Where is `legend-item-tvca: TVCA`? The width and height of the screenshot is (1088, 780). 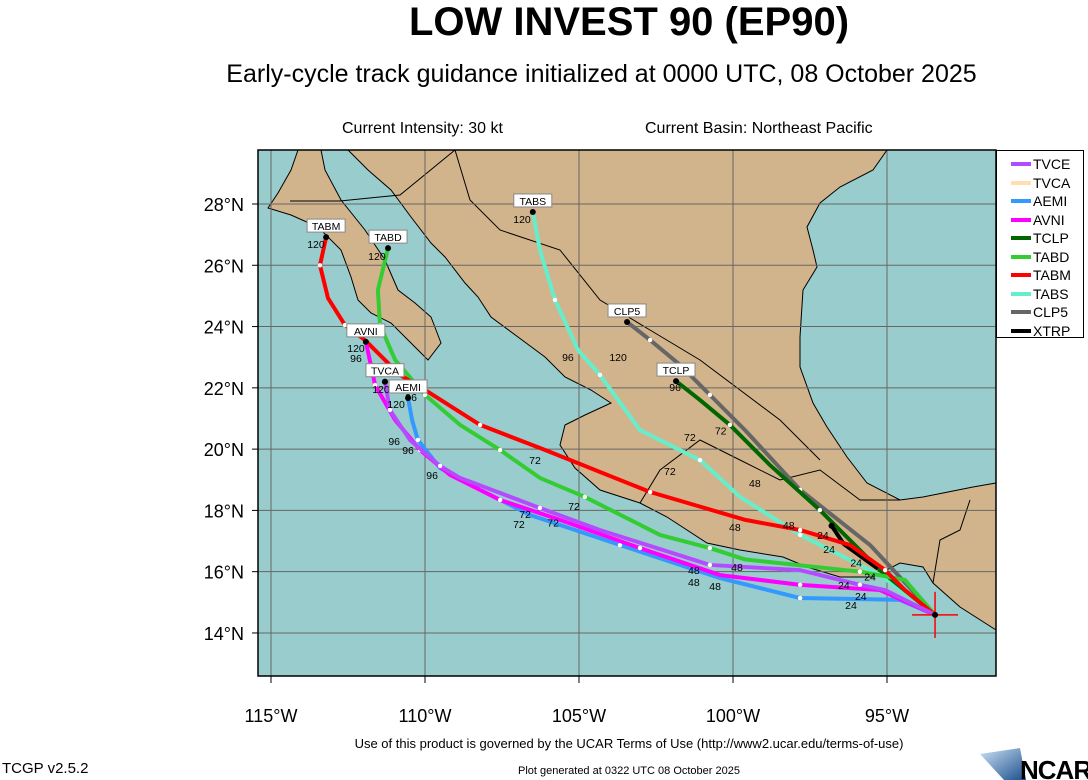
legend-item-tvca: TVCA is located at coordinates (1040, 183).